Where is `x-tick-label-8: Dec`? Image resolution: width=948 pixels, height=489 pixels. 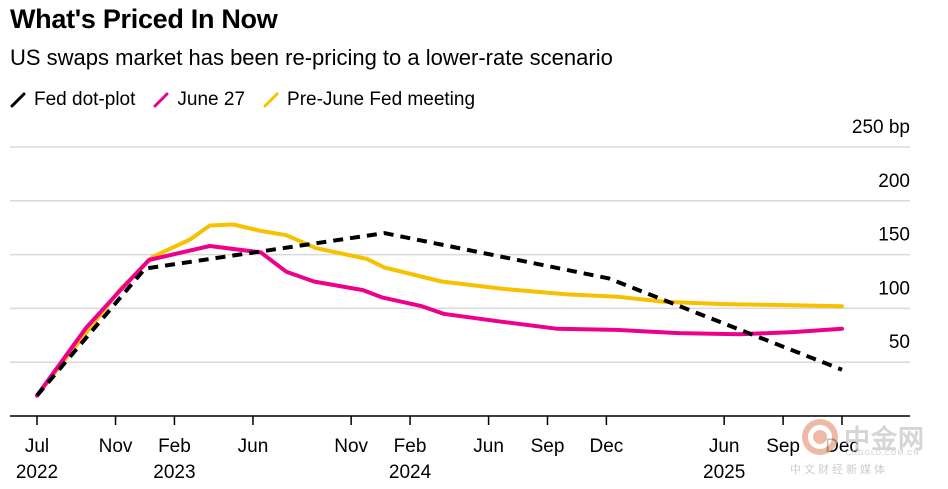 x-tick-label-8: Dec is located at coordinates (606, 446).